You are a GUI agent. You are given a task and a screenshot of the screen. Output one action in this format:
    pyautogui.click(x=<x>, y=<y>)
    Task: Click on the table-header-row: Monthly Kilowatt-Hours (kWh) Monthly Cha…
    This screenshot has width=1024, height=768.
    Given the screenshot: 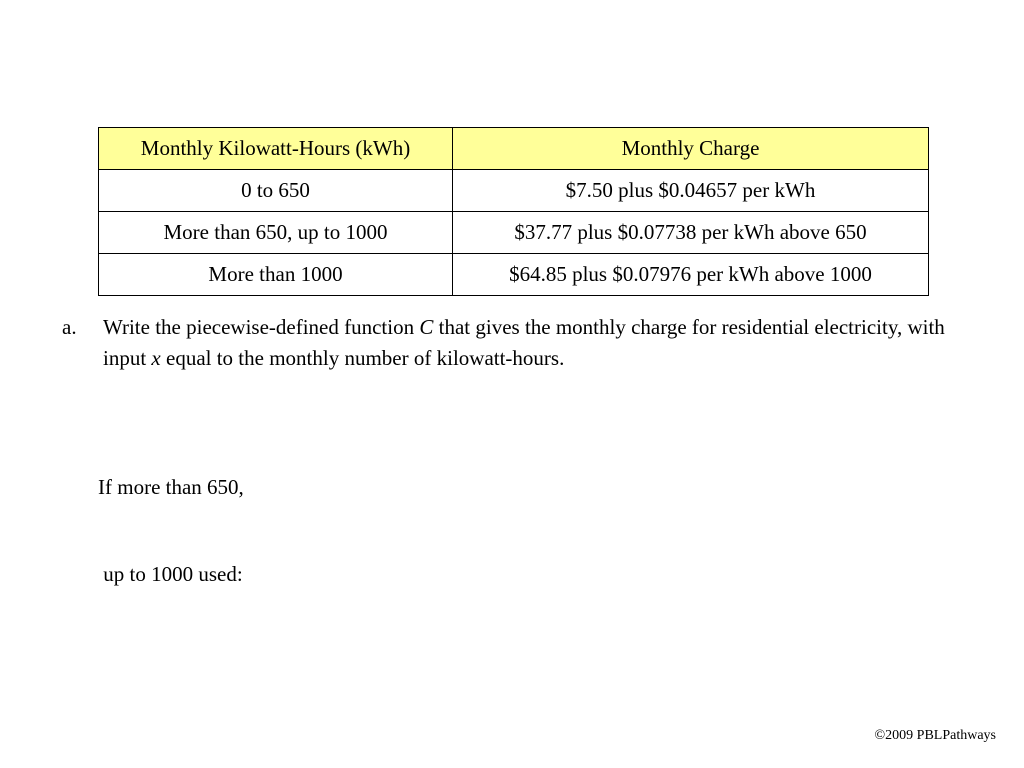 What is the action you would take?
    pyautogui.click(x=513, y=148)
    